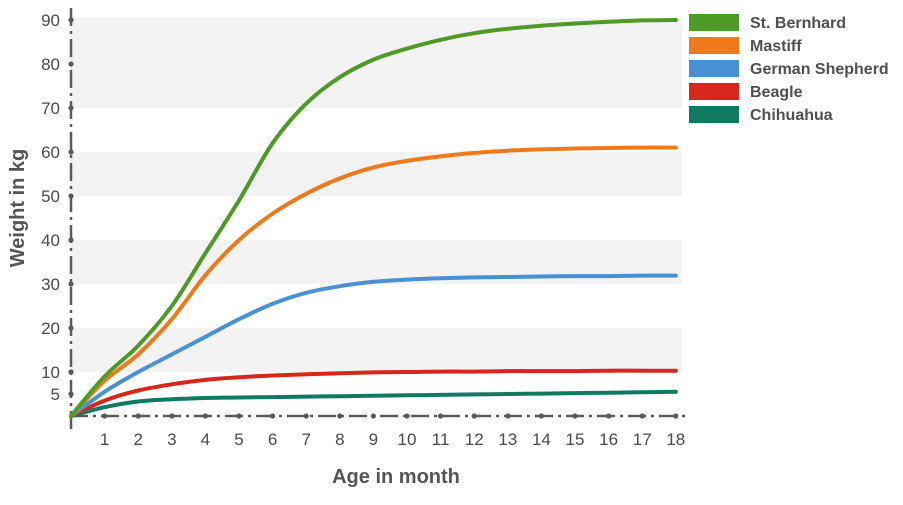  I want to click on y-tick-label: 70, so click(50, 108).